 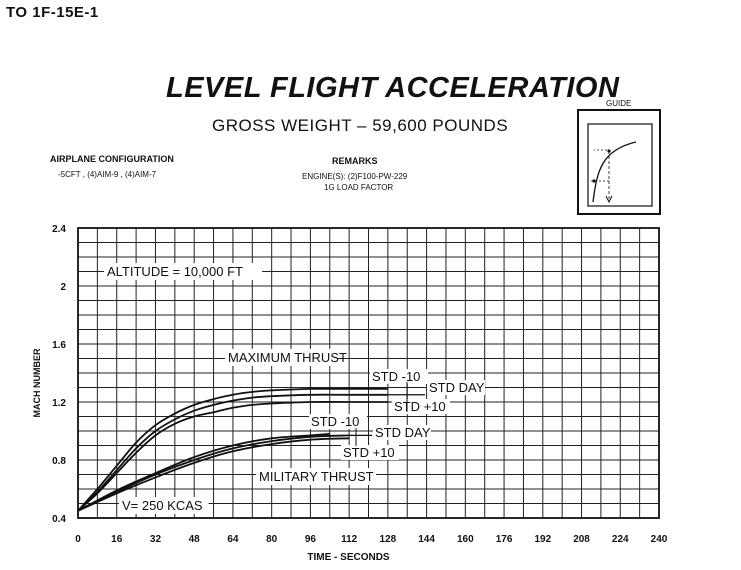 What do you see at coordinates (426, 539) in the screenshot?
I see `x-tick-label: 144` at bounding box center [426, 539].